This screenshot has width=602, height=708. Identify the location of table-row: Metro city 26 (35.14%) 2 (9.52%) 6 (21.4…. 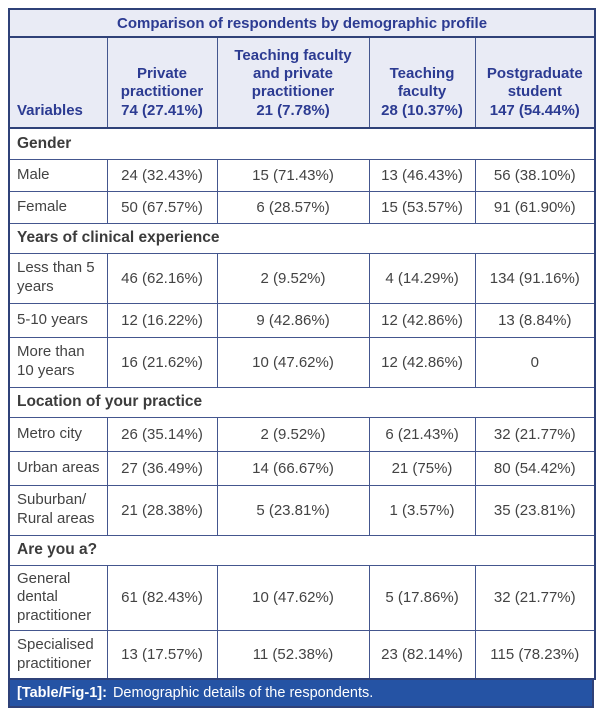
(302, 434).